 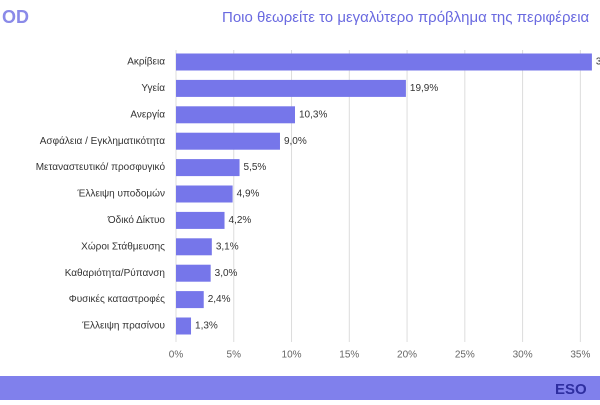 What do you see at coordinates (121, 194) in the screenshot?
I see `y-tick-label: Έλλειψη υποδομών` at bounding box center [121, 194].